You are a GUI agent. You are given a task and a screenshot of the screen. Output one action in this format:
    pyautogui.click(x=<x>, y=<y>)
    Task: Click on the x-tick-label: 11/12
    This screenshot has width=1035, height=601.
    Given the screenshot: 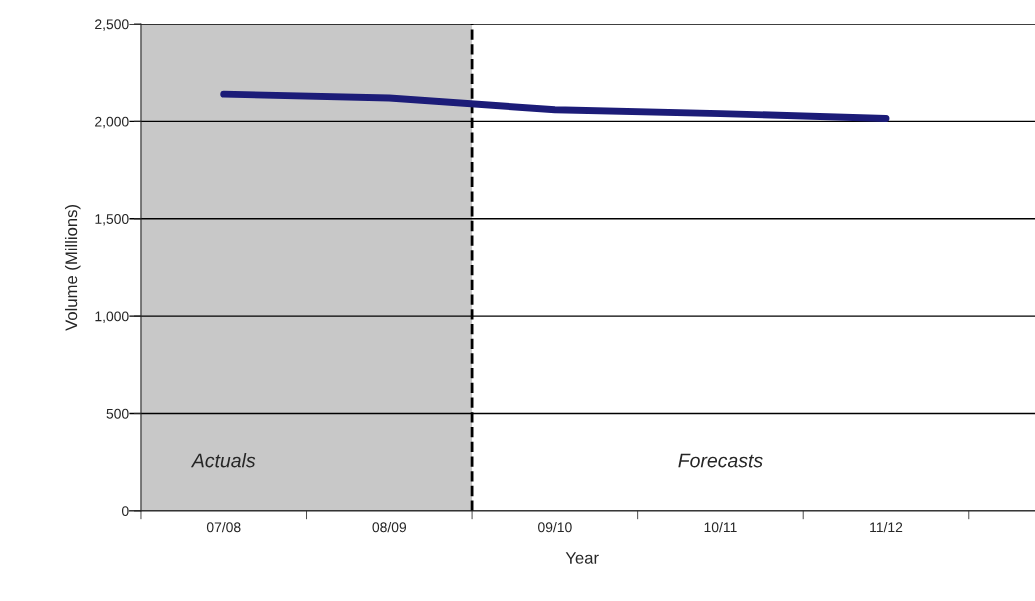 What is the action you would take?
    pyautogui.click(x=886, y=527)
    